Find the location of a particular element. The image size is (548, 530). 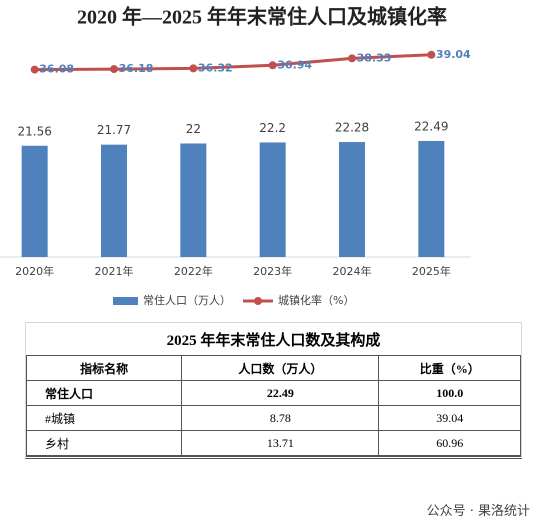

bar-value-label: 21.56 is located at coordinates (34, 131).